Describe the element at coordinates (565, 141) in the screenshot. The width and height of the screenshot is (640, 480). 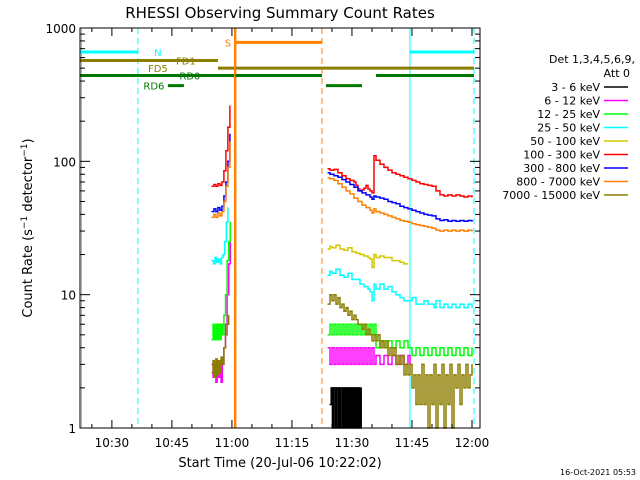
I see `legend-label-50-100-kev: 50 - 100 keV` at that location.